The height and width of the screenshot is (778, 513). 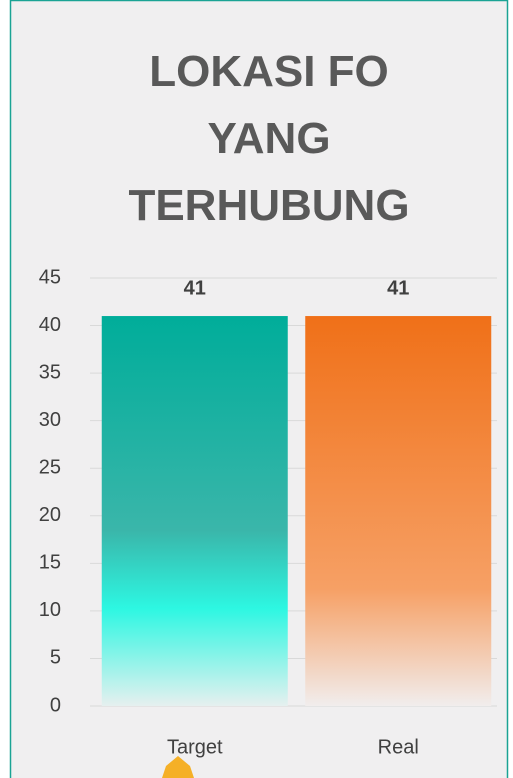 I want to click on chart-title: LOKASI FO YANG TERHUBUNG, so click(x=269, y=138).